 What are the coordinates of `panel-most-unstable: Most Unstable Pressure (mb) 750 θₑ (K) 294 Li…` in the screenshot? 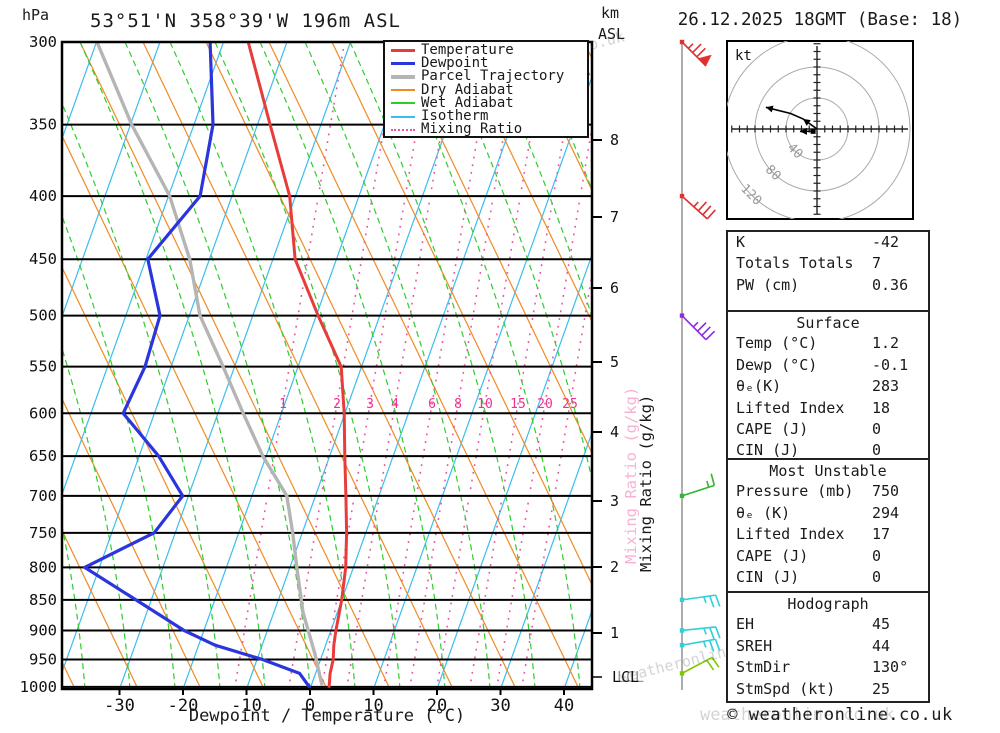 It's located at (828, 525).